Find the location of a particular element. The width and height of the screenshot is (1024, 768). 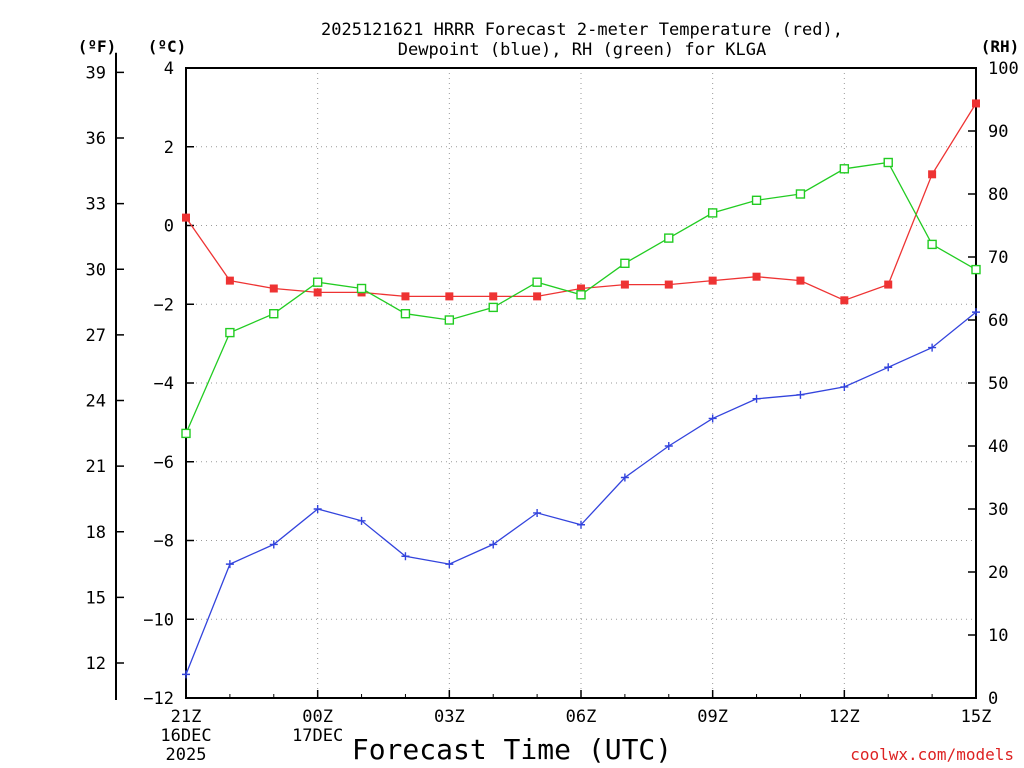

x-tick-label: 12Z is located at coordinates (844, 717).